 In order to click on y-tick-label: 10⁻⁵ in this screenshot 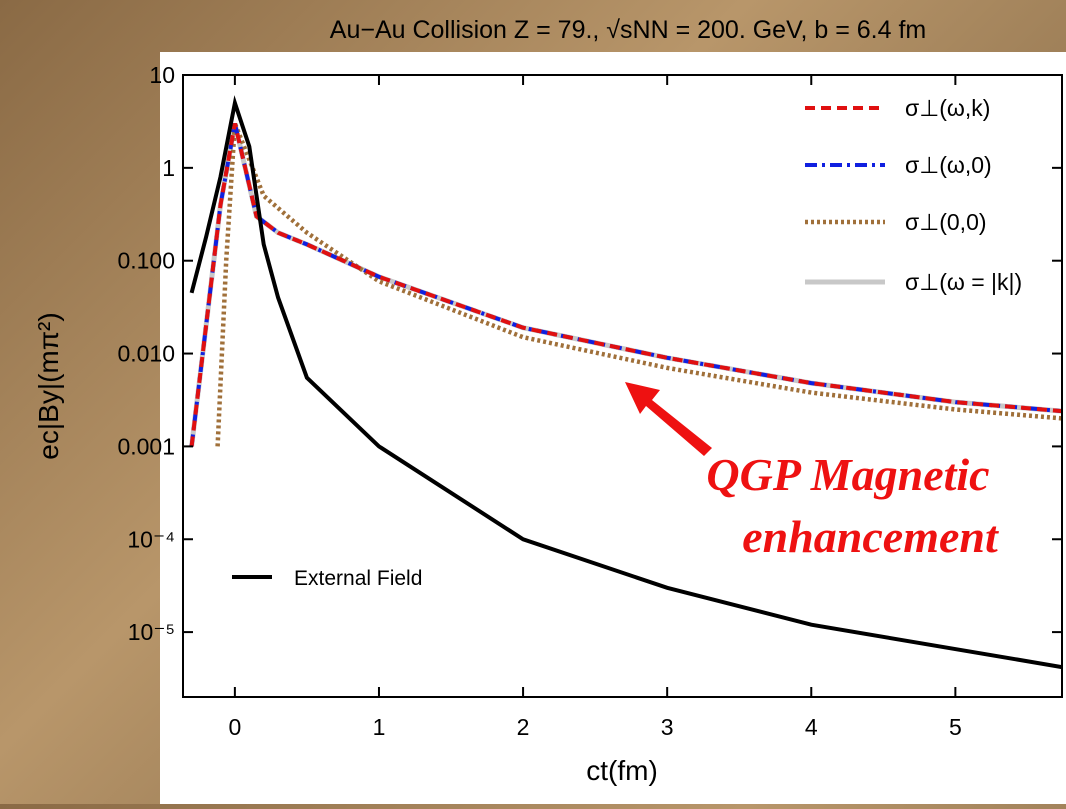, I will do `click(151, 632)`.